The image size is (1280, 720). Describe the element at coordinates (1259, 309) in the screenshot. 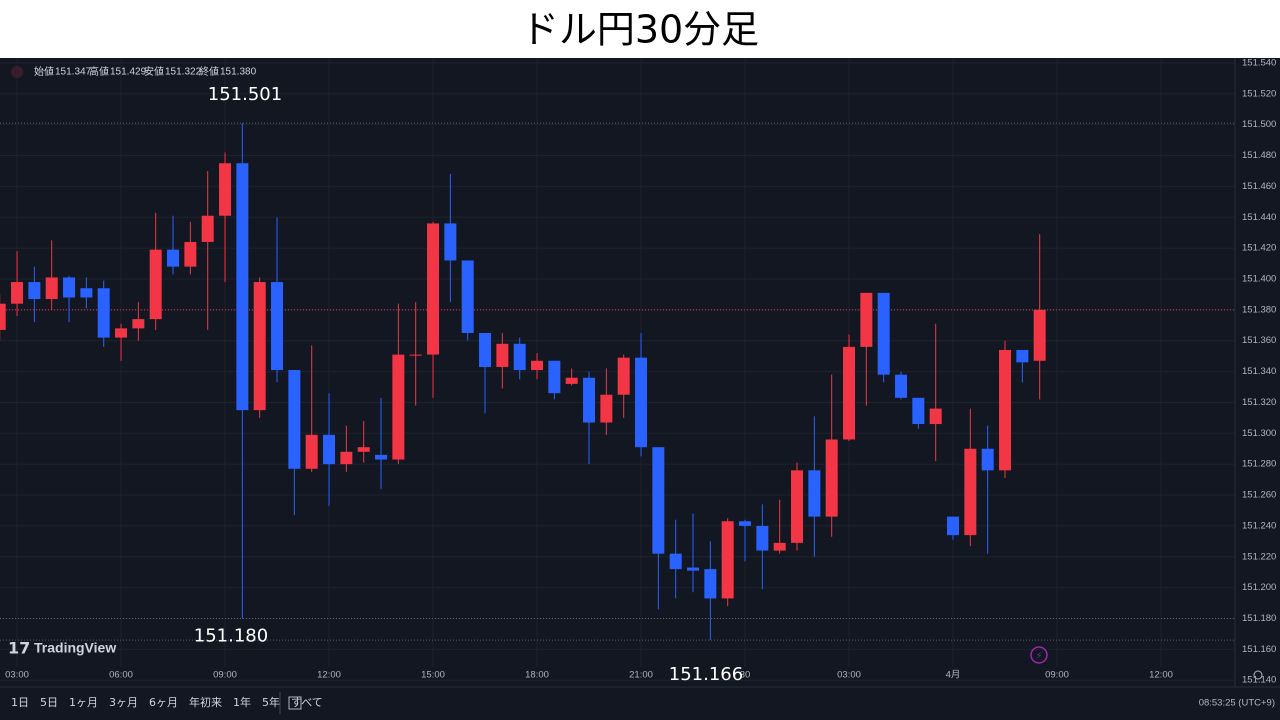

I see `y-tick-label: 151.380` at that location.